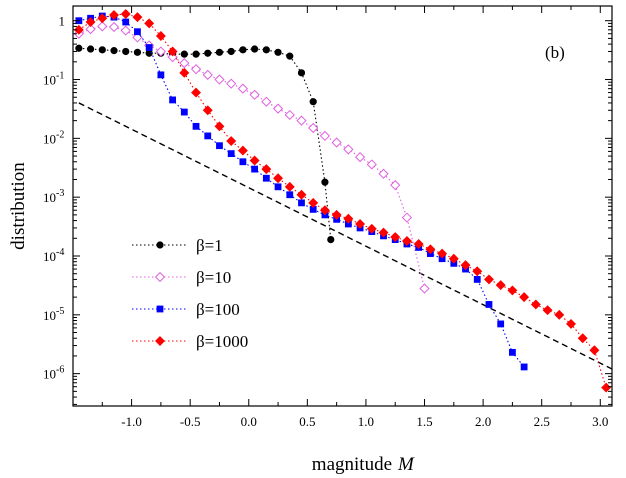 Image resolution: width=626 pixels, height=478 pixels. I want to click on y-tick-label: 10⁻¹, so click(53, 79).